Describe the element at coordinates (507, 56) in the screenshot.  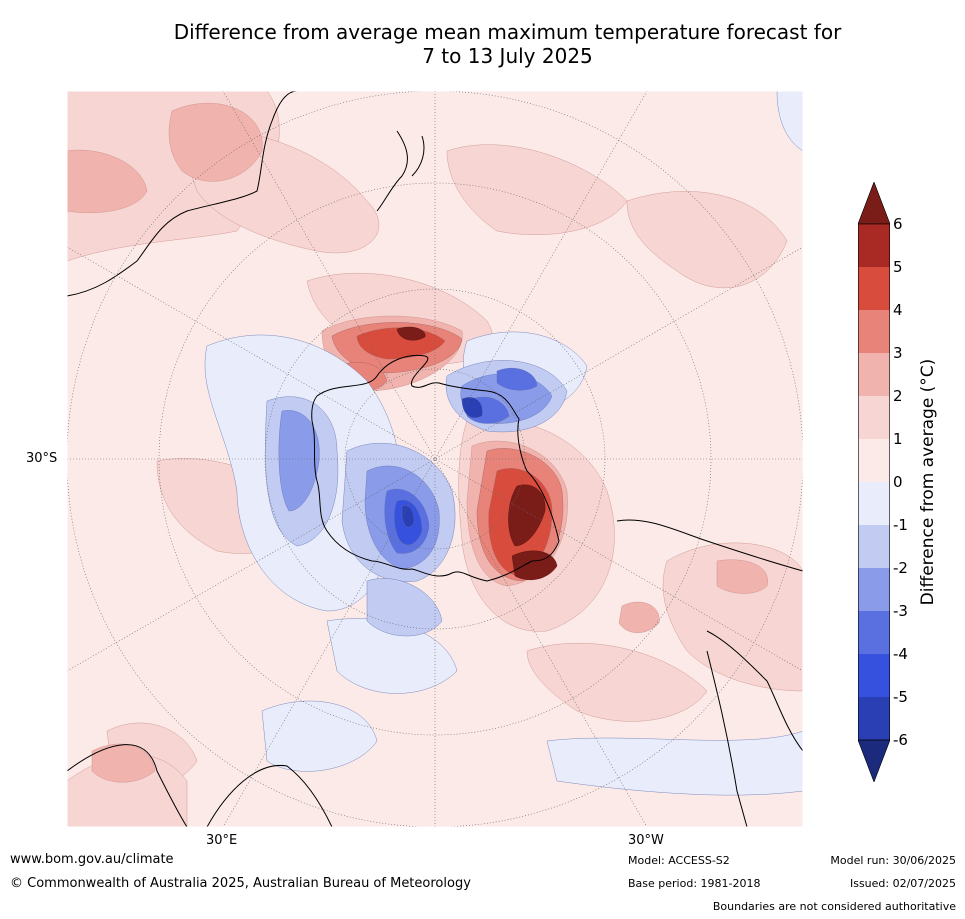
I see `title-line-2: 7 to 13 July 2025` at that location.